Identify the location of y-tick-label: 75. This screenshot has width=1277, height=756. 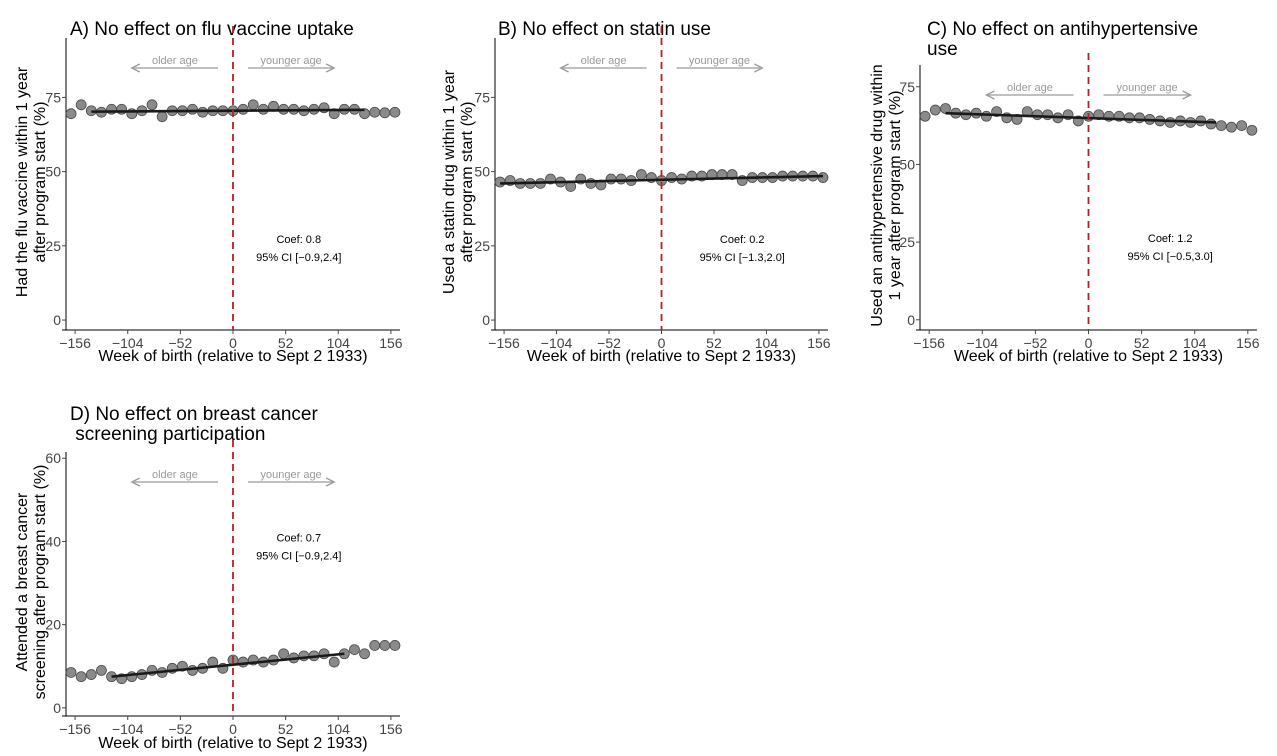
(482, 97).